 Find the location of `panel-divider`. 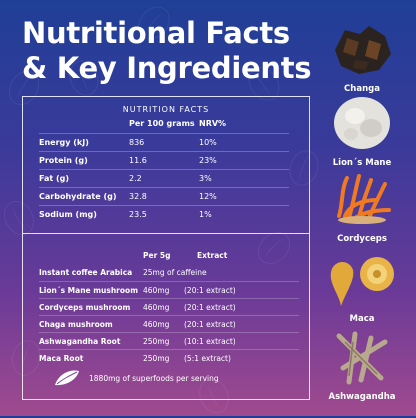

panel-divider is located at coordinates (166, 233).